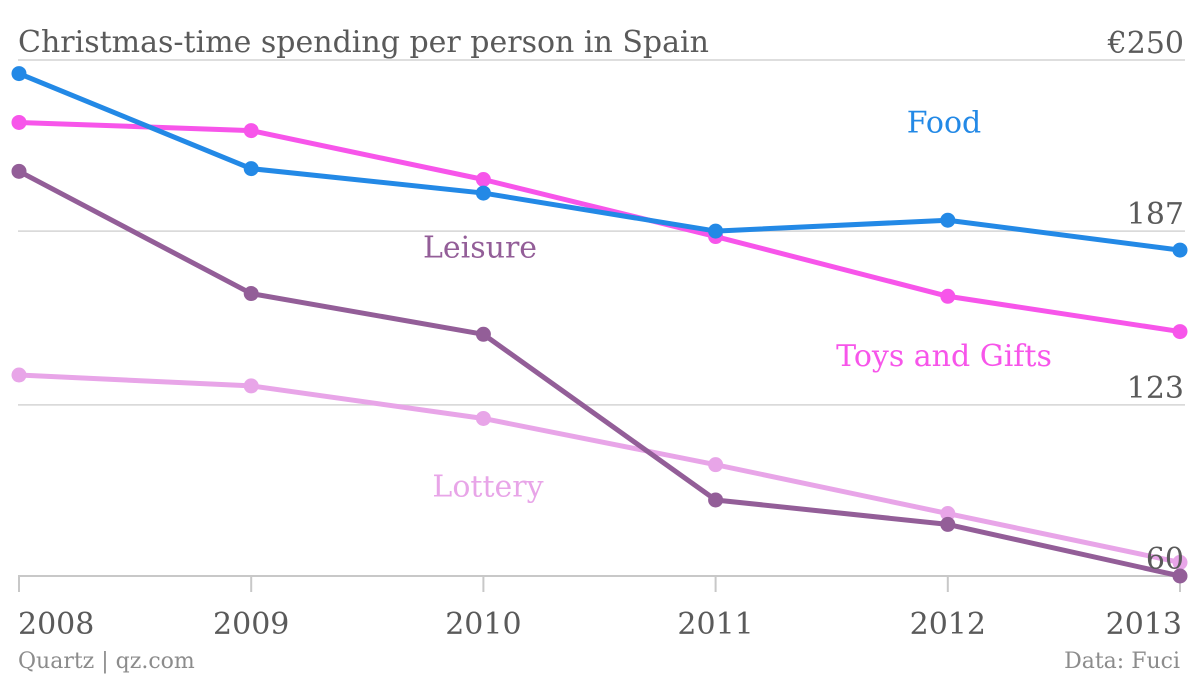  I want to click on y-tick-label: 60, so click(1165, 559).